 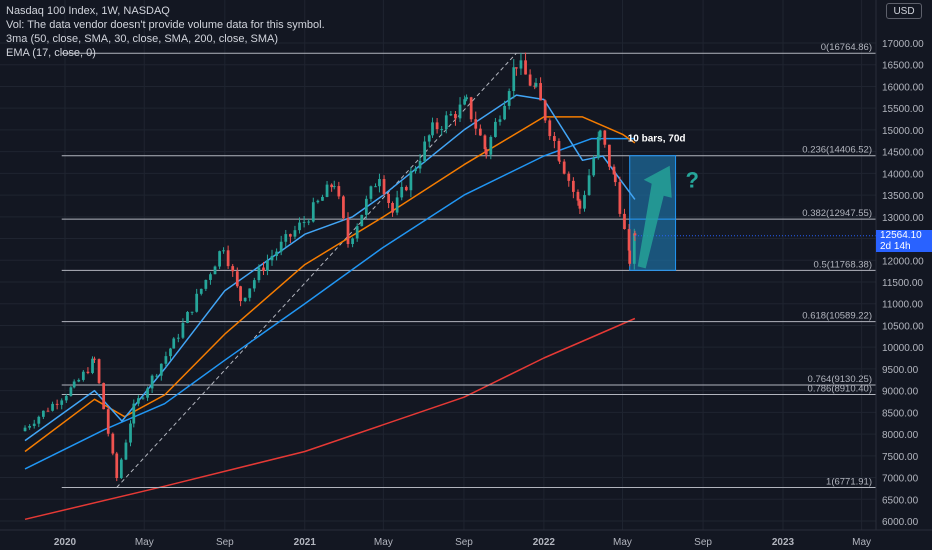 What do you see at coordinates (903, 326) in the screenshot?
I see `price-tick-label: 10500.00` at bounding box center [903, 326].